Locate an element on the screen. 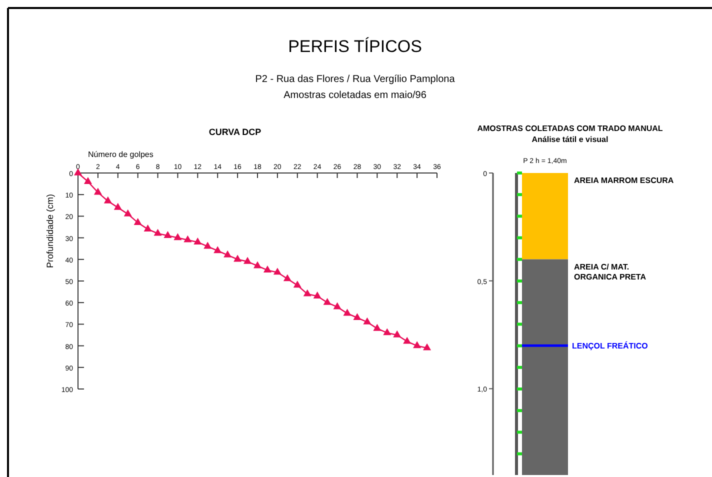  series-label: AREIA C/ MAT. ORGANICA PRETA is located at coordinates (610, 272).